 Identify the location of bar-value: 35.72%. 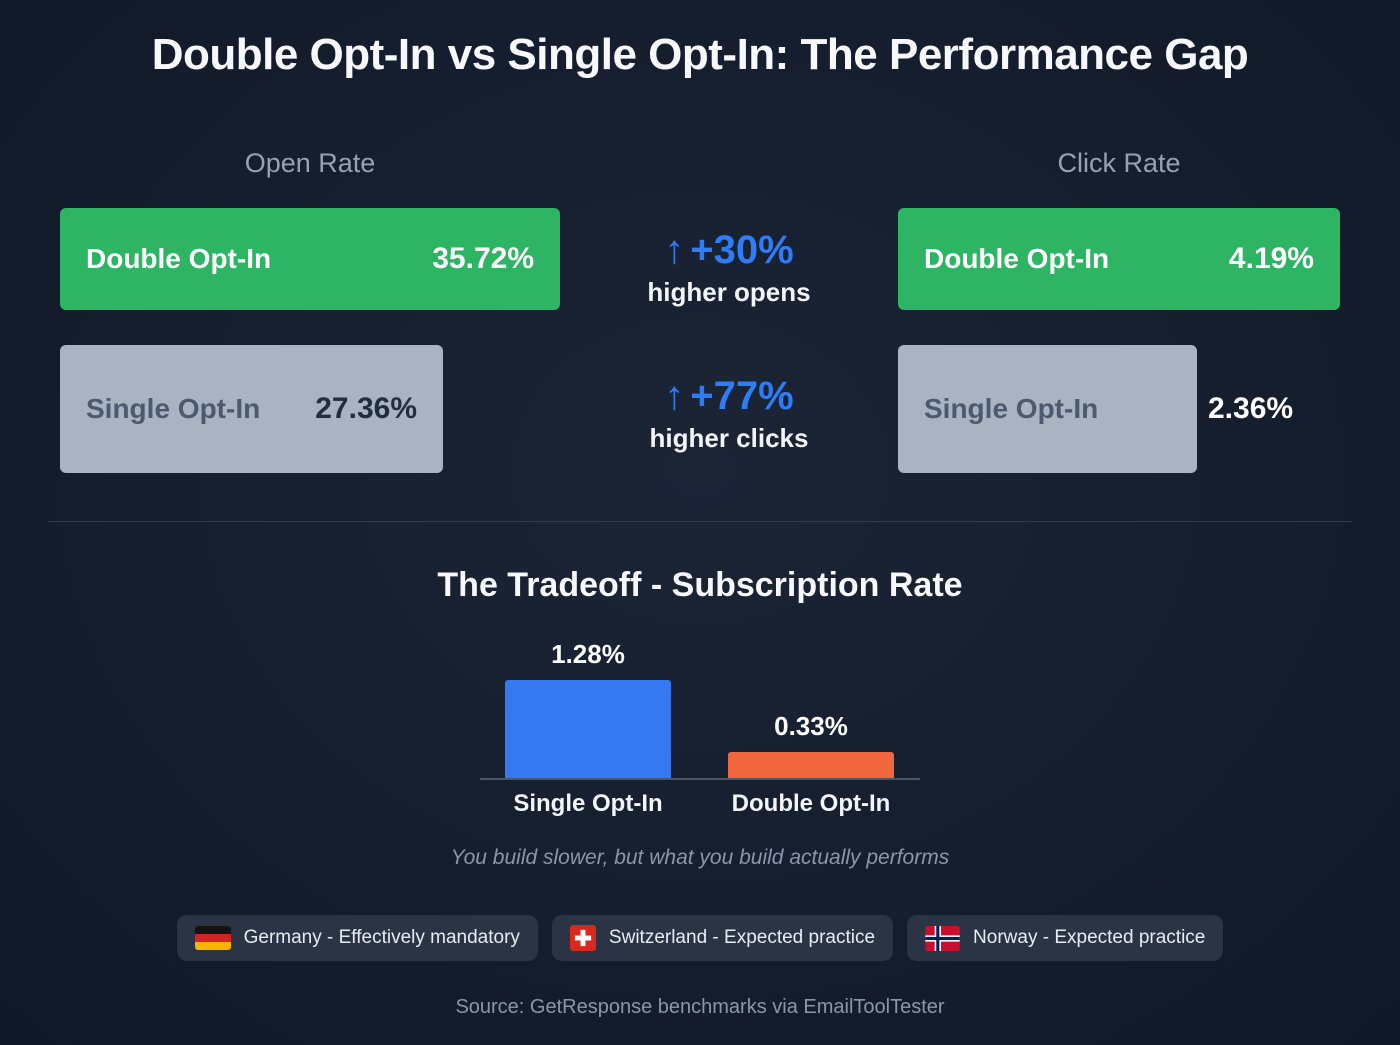
(483, 258).